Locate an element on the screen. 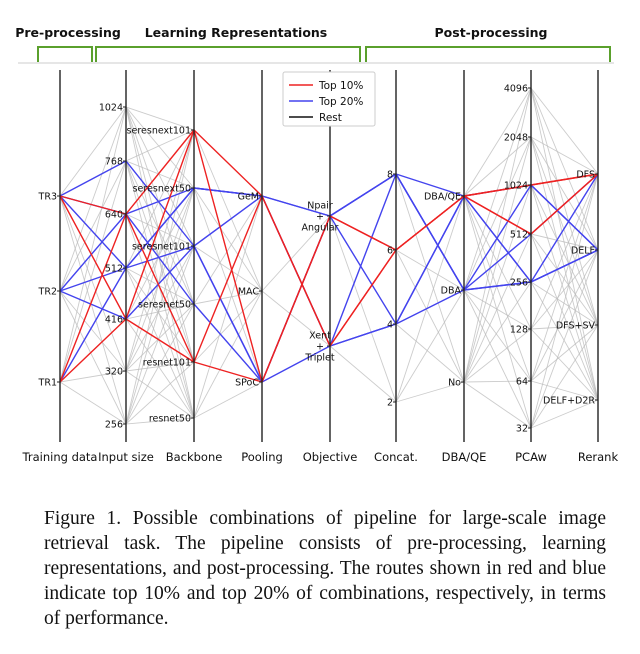  legend-label-top20: Top 20% is located at coordinates (340, 102).